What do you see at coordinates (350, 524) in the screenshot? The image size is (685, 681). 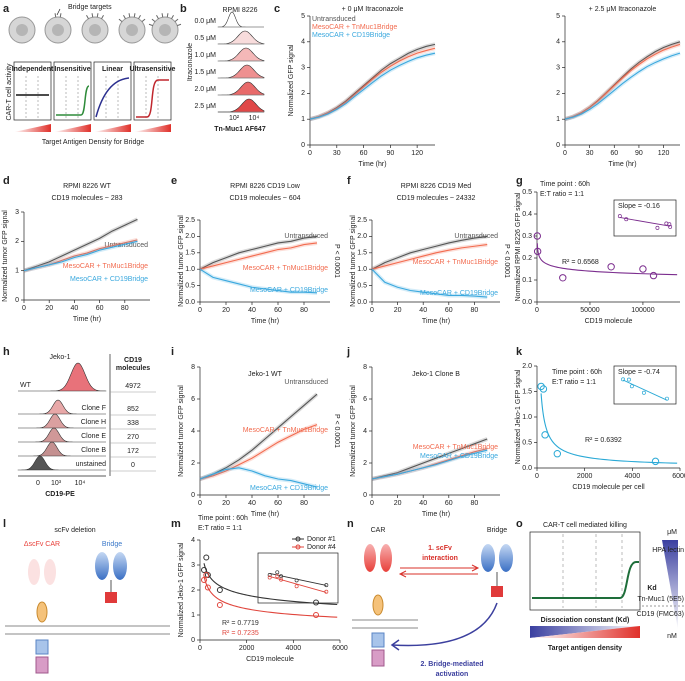 I see `panel-letter: n` at bounding box center [350, 524].